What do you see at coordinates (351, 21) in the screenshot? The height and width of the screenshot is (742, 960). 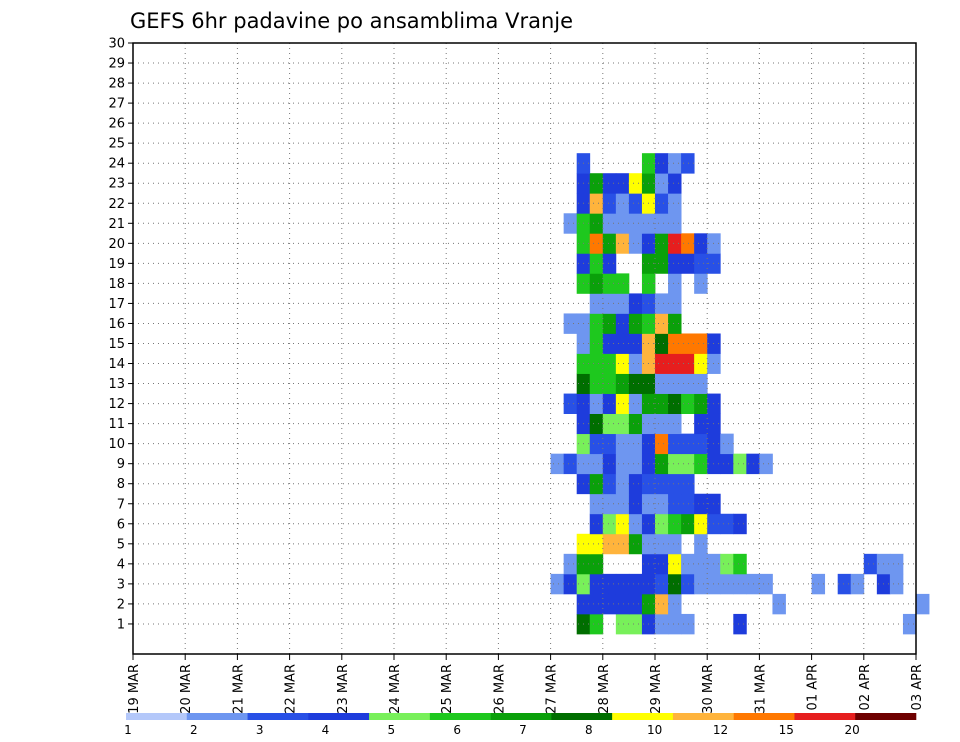 I see `chart-title: GEFS 6hr padavine po ansamblima Vranje` at bounding box center [351, 21].